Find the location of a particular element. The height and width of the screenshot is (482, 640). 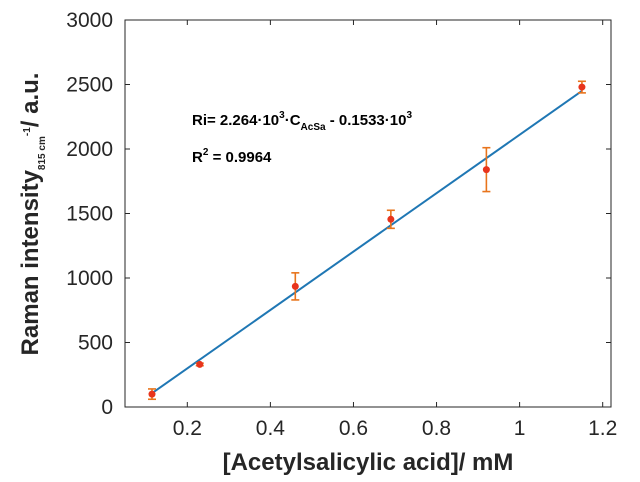

equation-part1: Ri= 2.264·10 is located at coordinates (235, 120).